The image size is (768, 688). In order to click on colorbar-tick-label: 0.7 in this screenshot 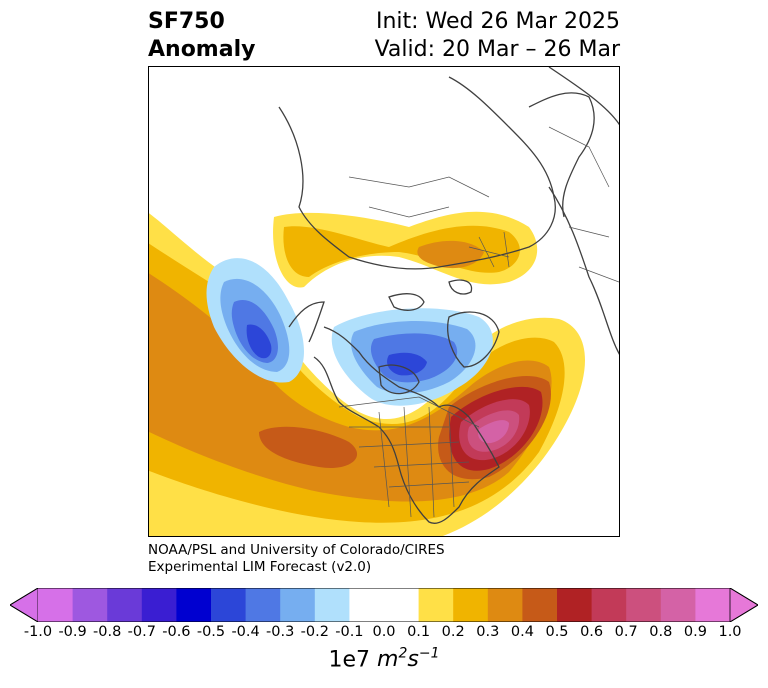, I will do `click(626, 632)`.